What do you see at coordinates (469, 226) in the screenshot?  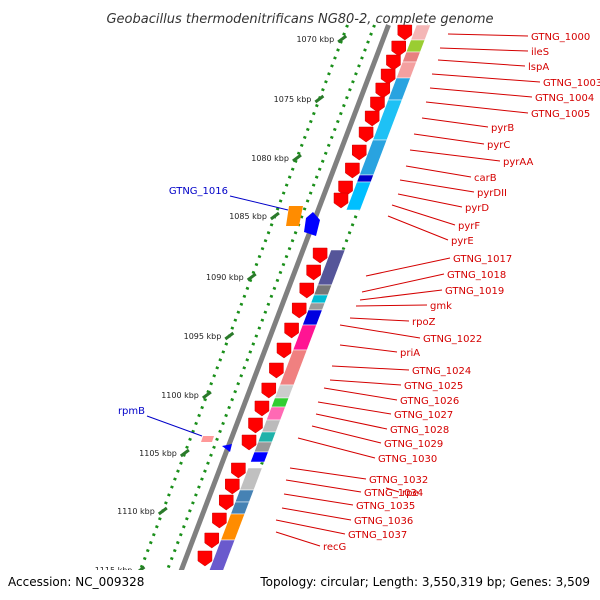 I see `gene-label: pyrF` at bounding box center [469, 226].